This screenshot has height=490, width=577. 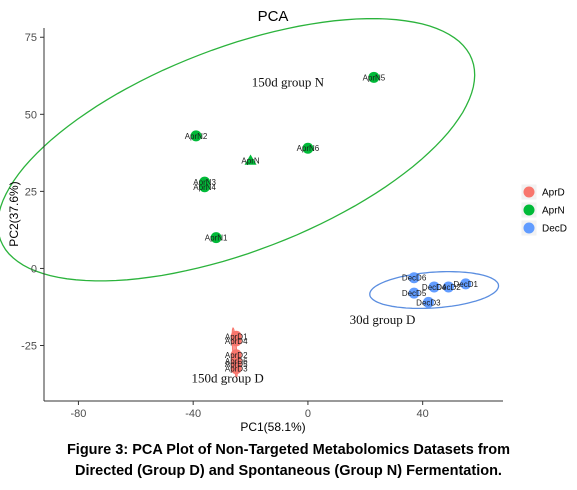 I want to click on point-decd2, so click(x=448, y=287).